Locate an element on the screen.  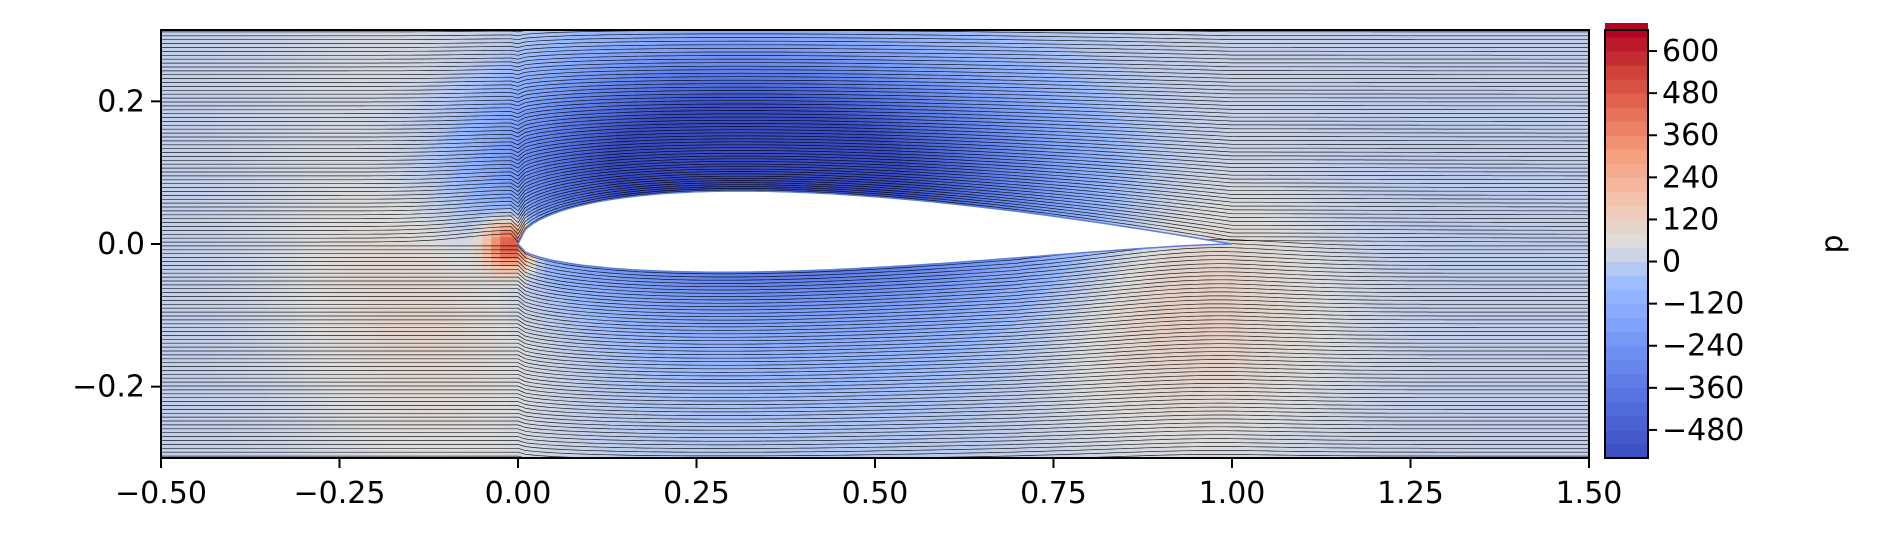
x-tick-label: 0.50 is located at coordinates (875, 493).